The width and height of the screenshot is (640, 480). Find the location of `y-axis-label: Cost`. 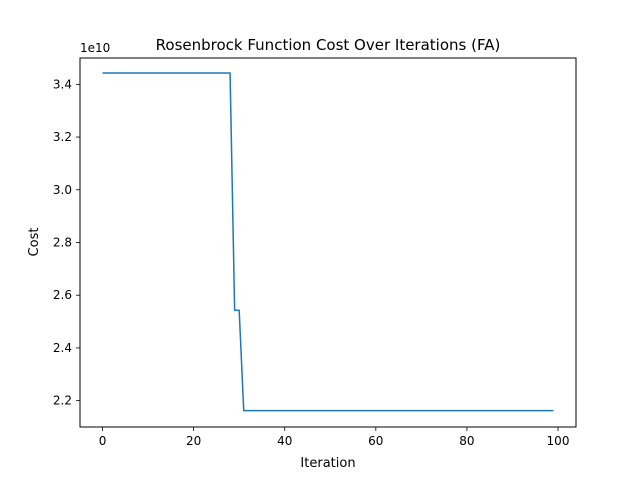

y-axis-label: Cost is located at coordinates (34, 242).